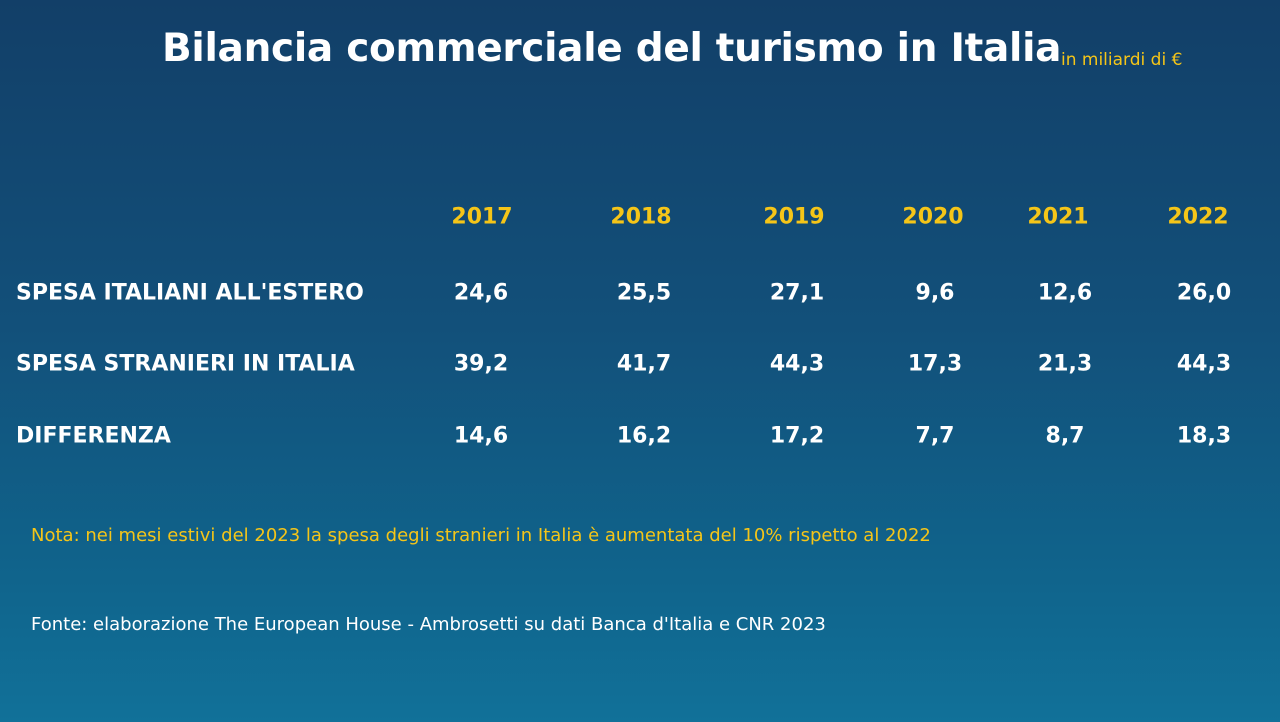 The width and height of the screenshot is (1280, 722). Describe the element at coordinates (644, 293) in the screenshot. I see `table-cell-value: 25,5` at that location.